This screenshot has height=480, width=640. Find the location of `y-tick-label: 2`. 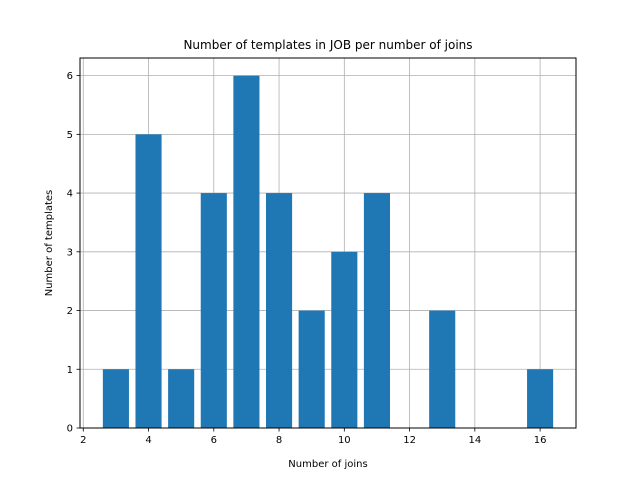

y-tick-label: 2 is located at coordinates (70, 311).